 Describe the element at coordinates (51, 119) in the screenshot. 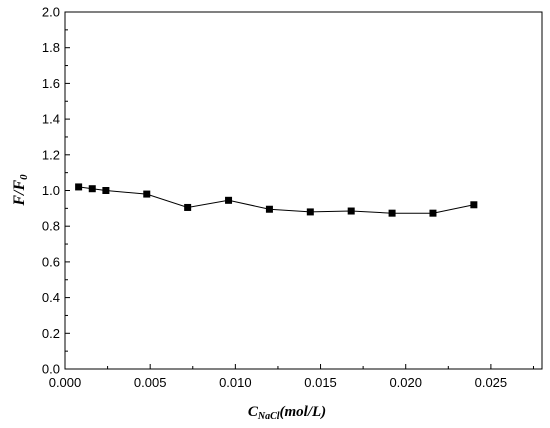

I see `y-tick-label: 1.4` at that location.